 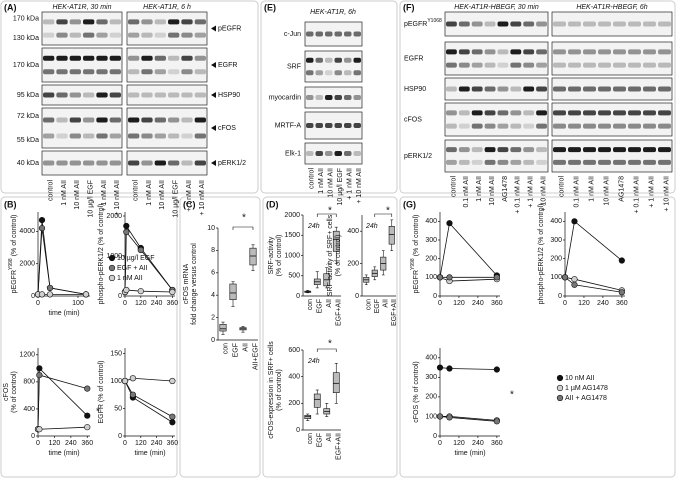 I want to click on lane-label: 1 nM AII, so click(x=591, y=189).